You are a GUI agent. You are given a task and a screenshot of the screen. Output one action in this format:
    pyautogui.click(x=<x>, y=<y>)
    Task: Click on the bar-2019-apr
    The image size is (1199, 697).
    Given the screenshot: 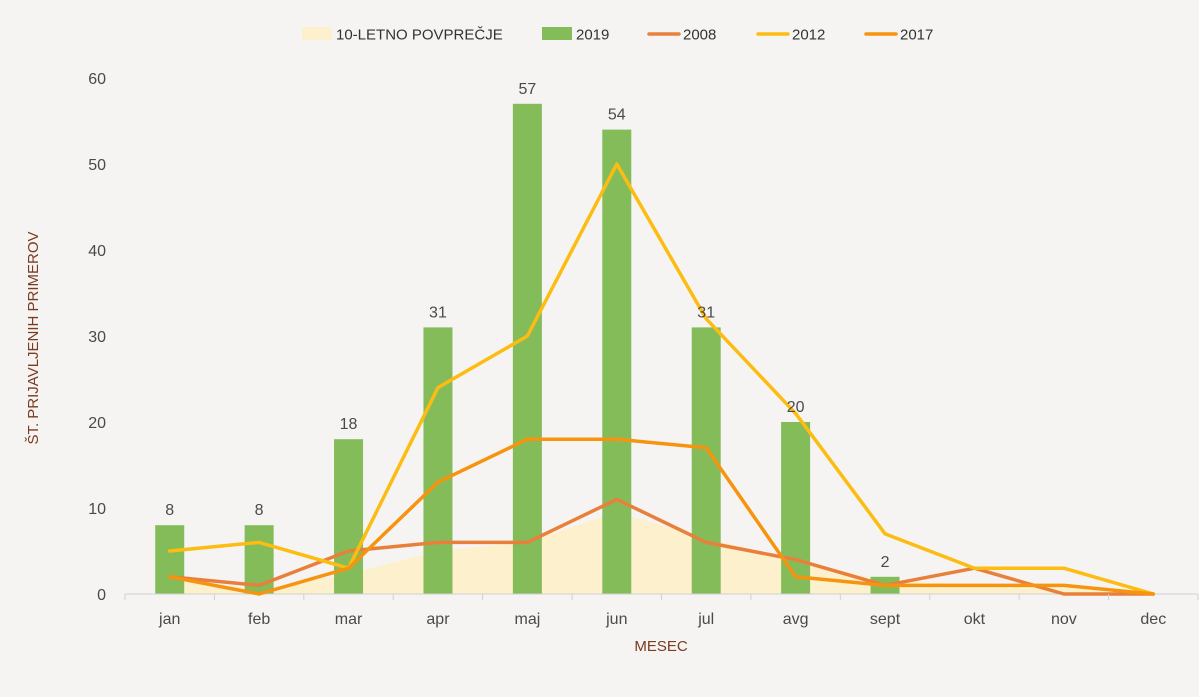 What is the action you would take?
    pyautogui.click(x=438, y=460)
    